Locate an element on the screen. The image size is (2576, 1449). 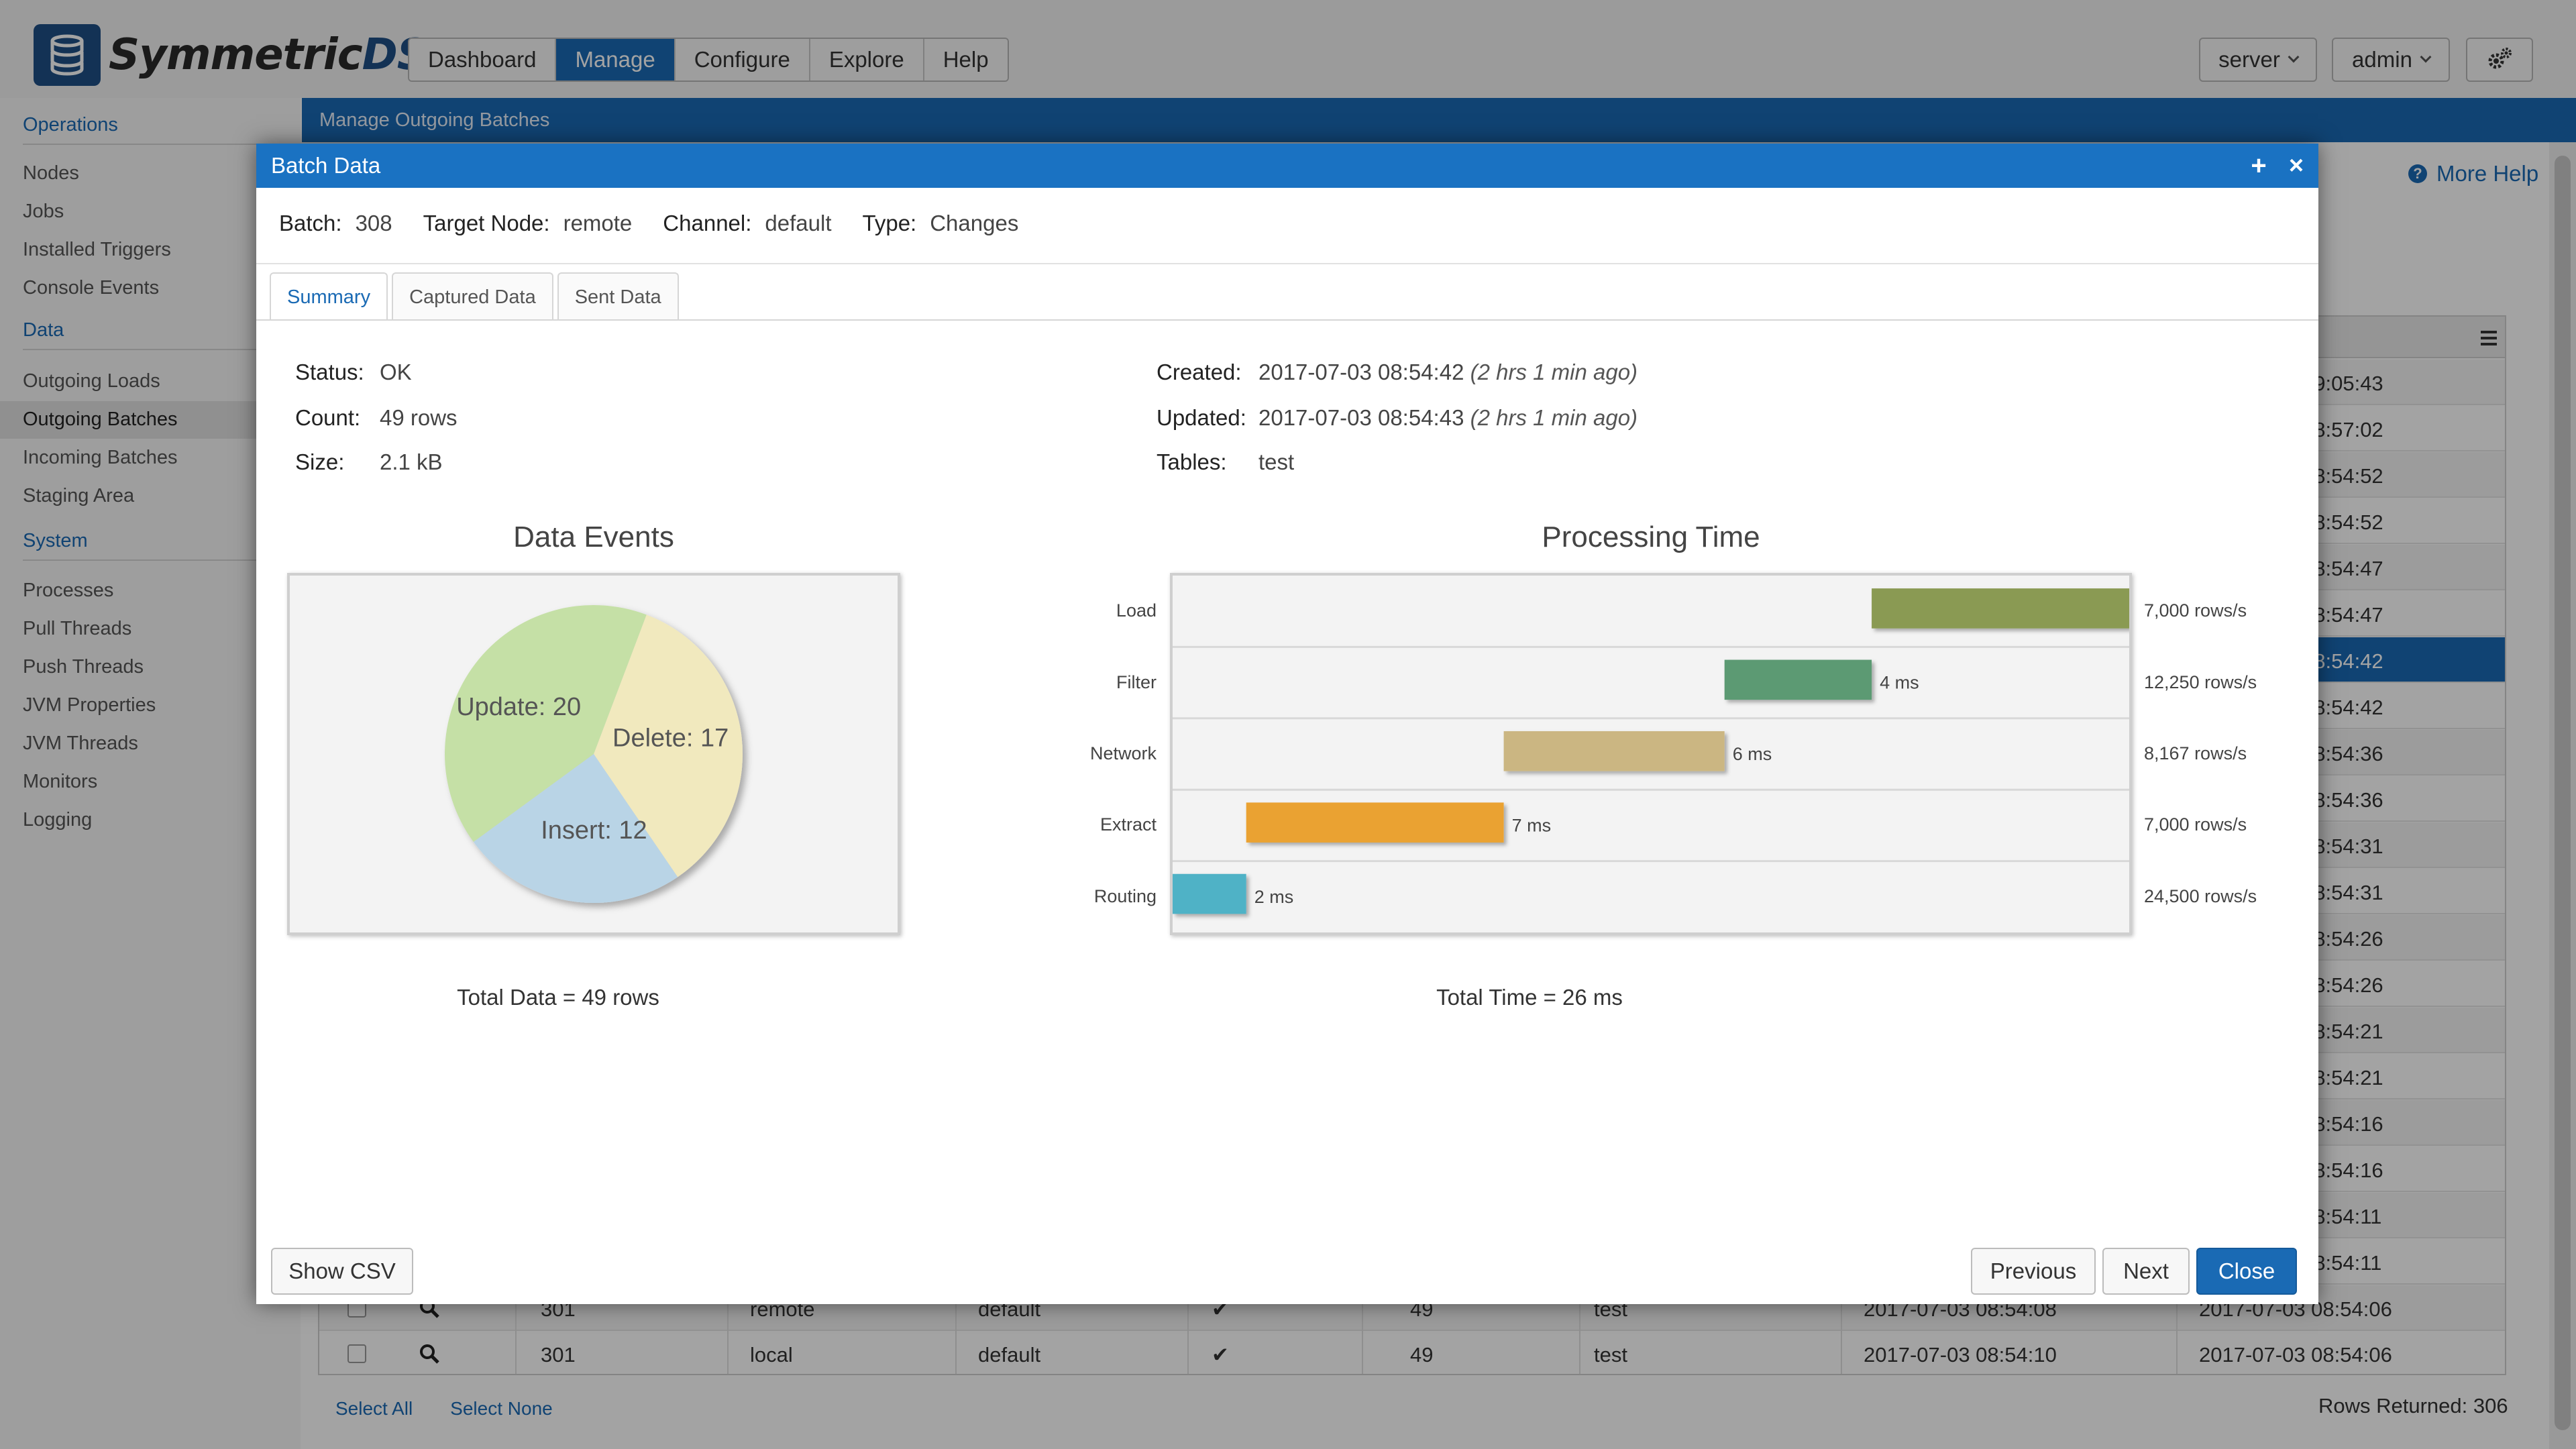
more-help-link: ? More Help is located at coordinates (2473, 173).